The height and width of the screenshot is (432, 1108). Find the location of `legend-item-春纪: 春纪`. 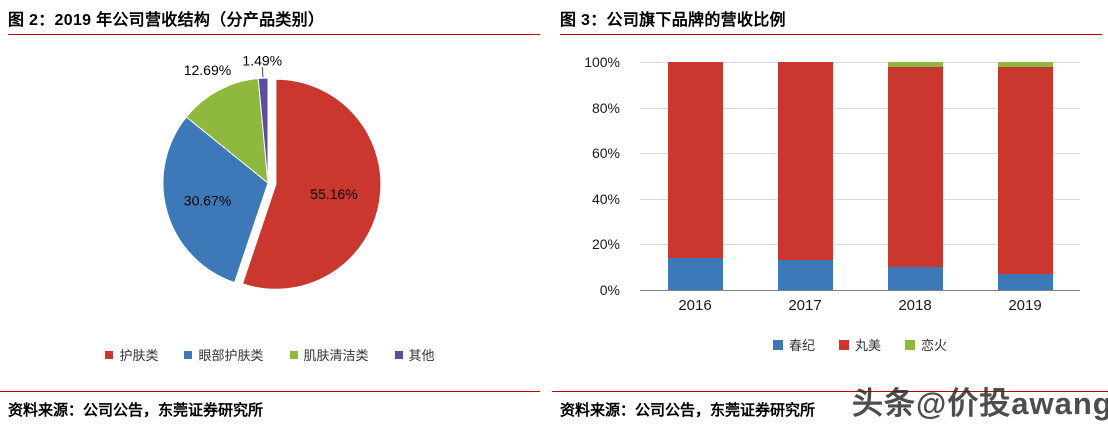

legend-item-春纪: 春纪 is located at coordinates (793, 344).